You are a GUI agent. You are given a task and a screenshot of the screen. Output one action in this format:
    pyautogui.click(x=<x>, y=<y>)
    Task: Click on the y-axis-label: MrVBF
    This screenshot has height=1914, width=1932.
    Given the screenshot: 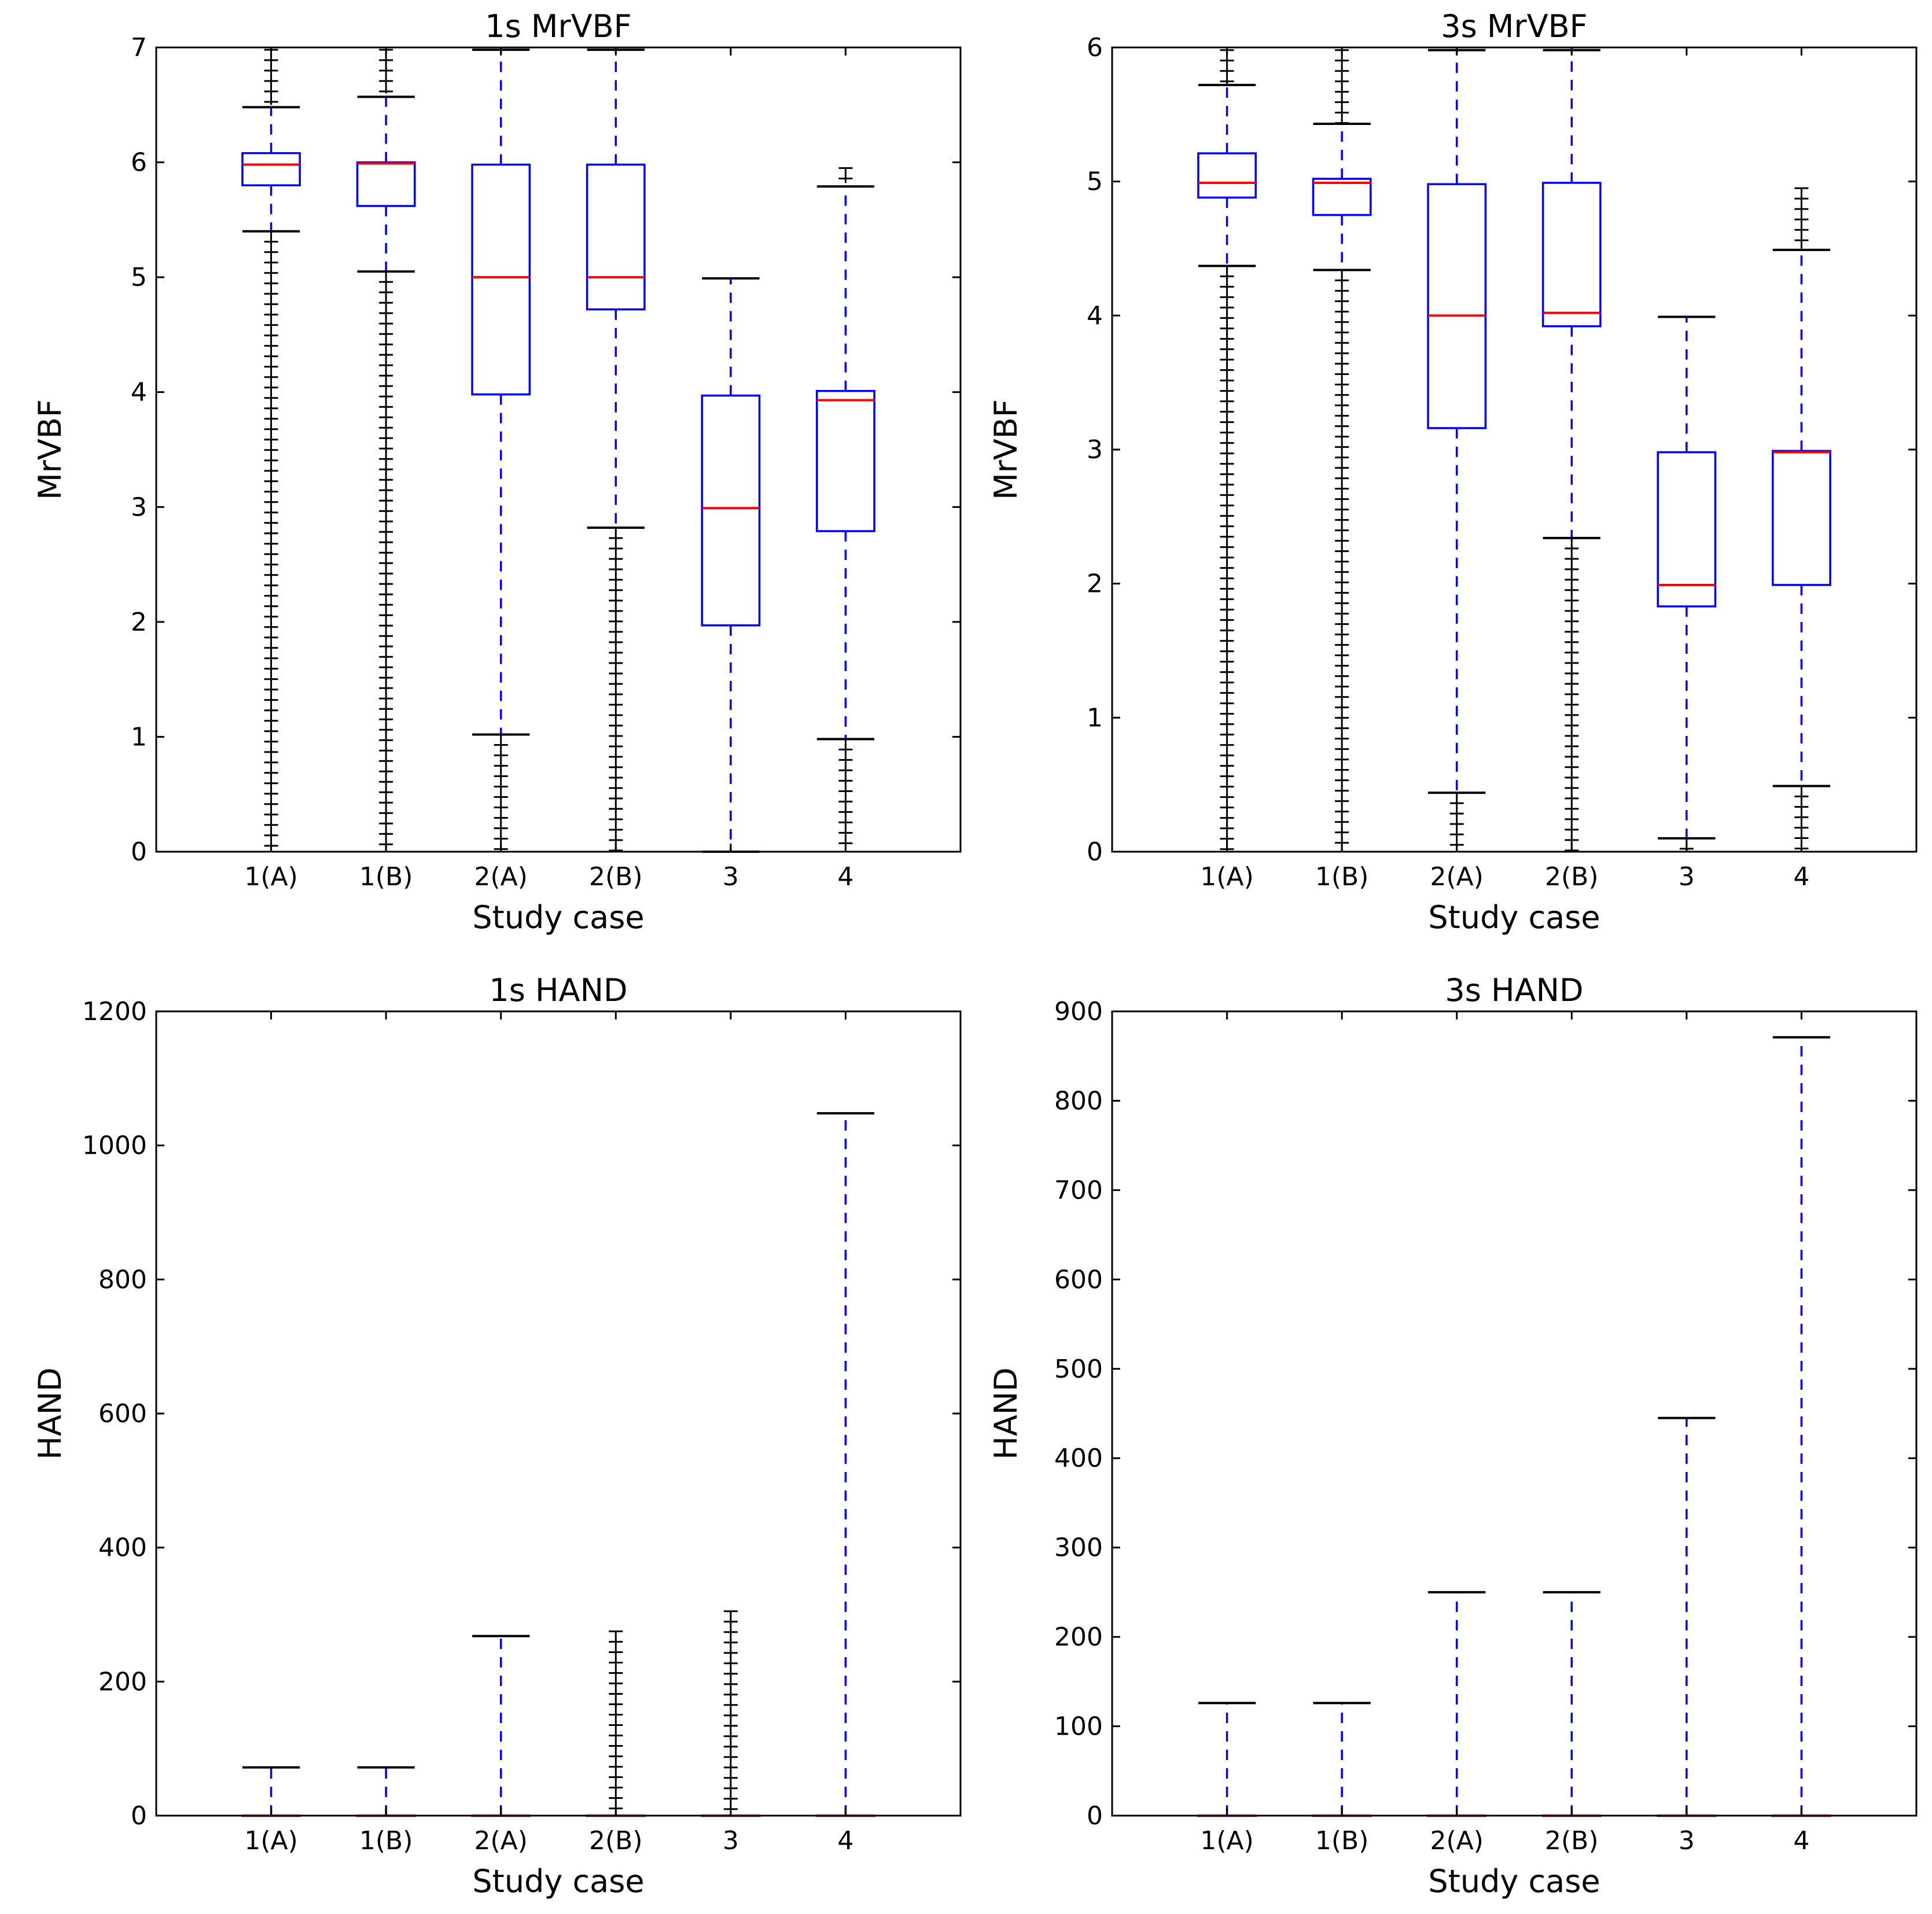 What is the action you would take?
    pyautogui.click(x=1006, y=449)
    